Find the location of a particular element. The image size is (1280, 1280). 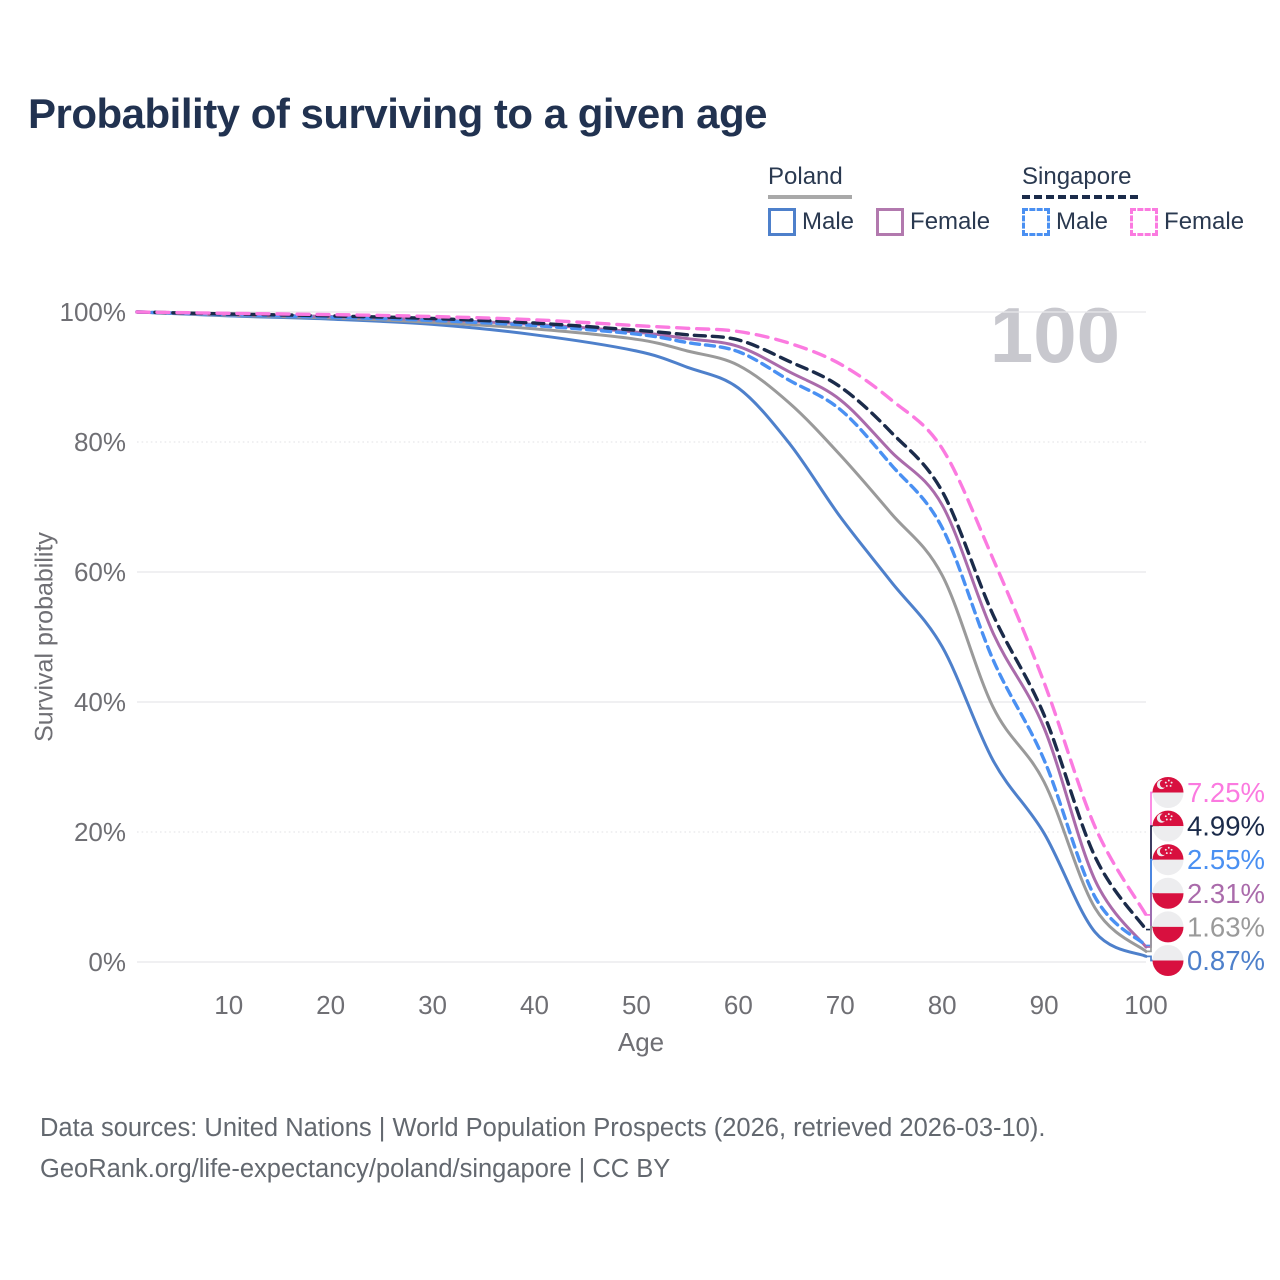

x-tick-80: 80 is located at coordinates (942, 1005).